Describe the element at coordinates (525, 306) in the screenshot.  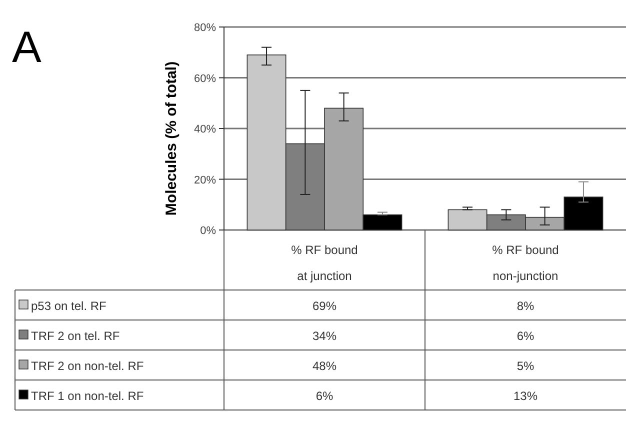
I see `data-label: 8%` at that location.